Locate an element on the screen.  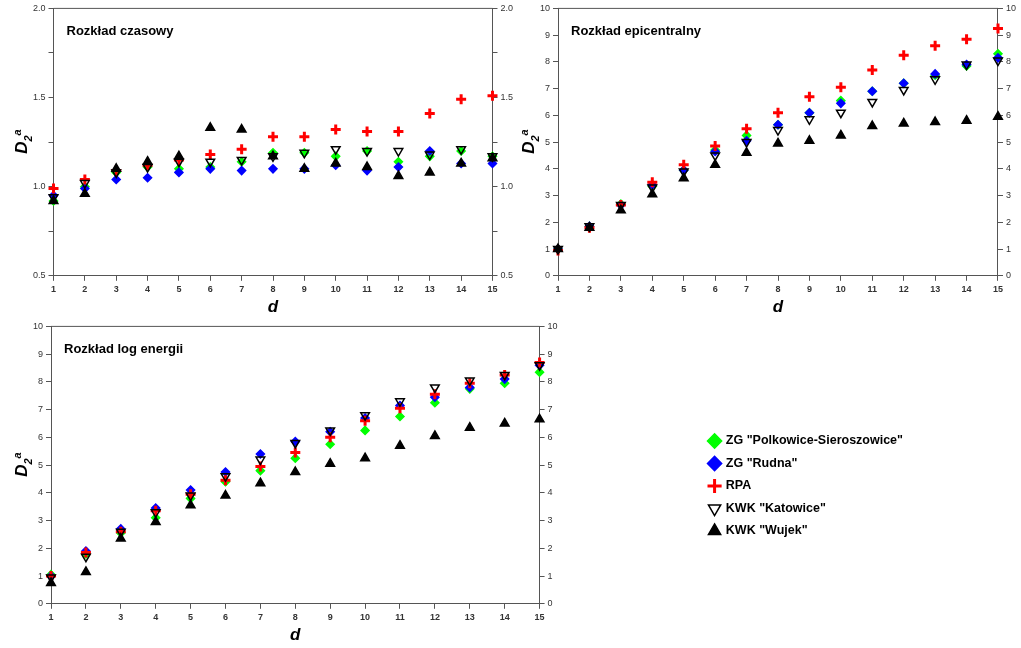
y2-tick-label: 7 is located at coordinates (1008, 88).